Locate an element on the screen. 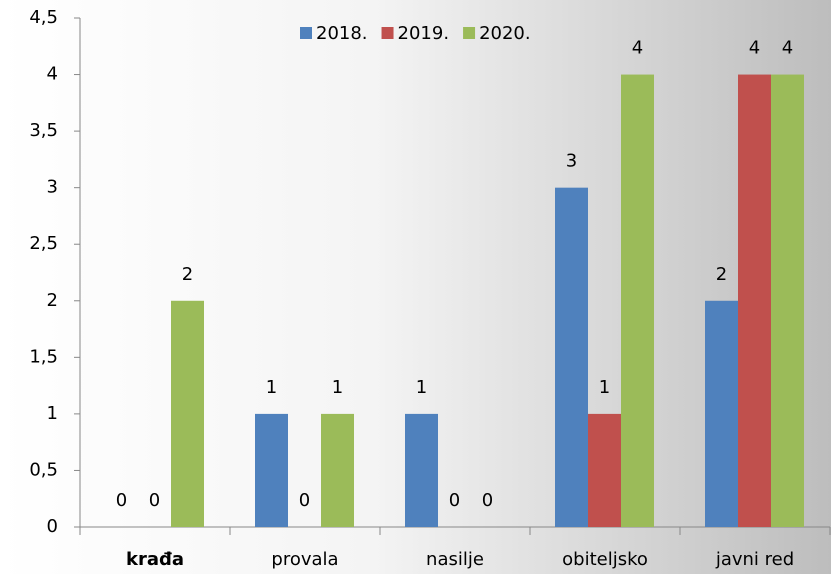  y-tick-label: 4 is located at coordinates (52, 74).